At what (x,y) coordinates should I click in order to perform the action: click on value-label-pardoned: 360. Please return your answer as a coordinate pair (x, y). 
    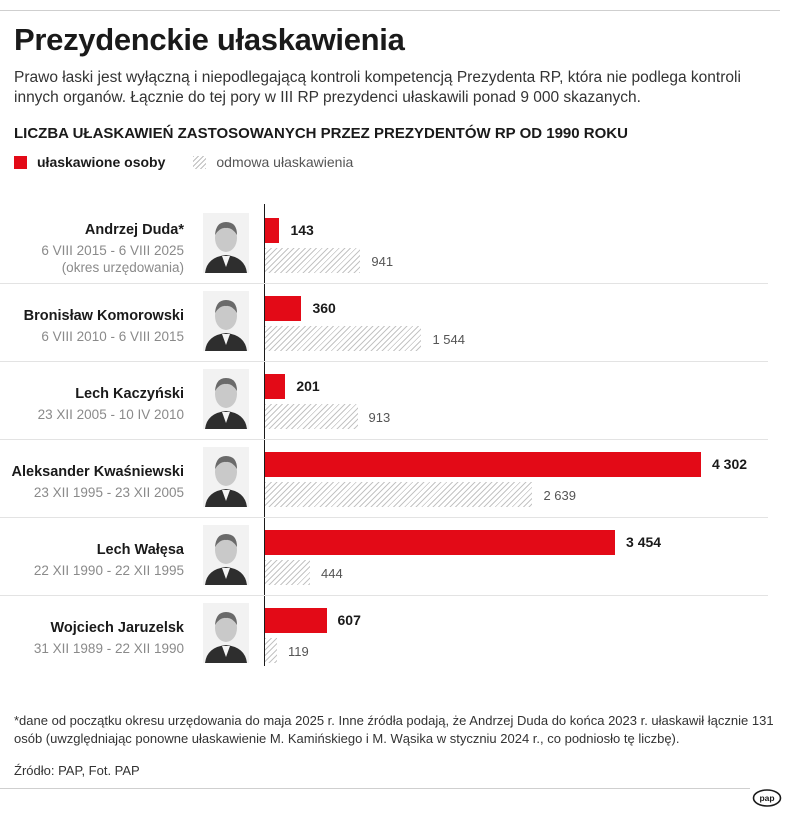
    Looking at the image, I should click on (324, 308).